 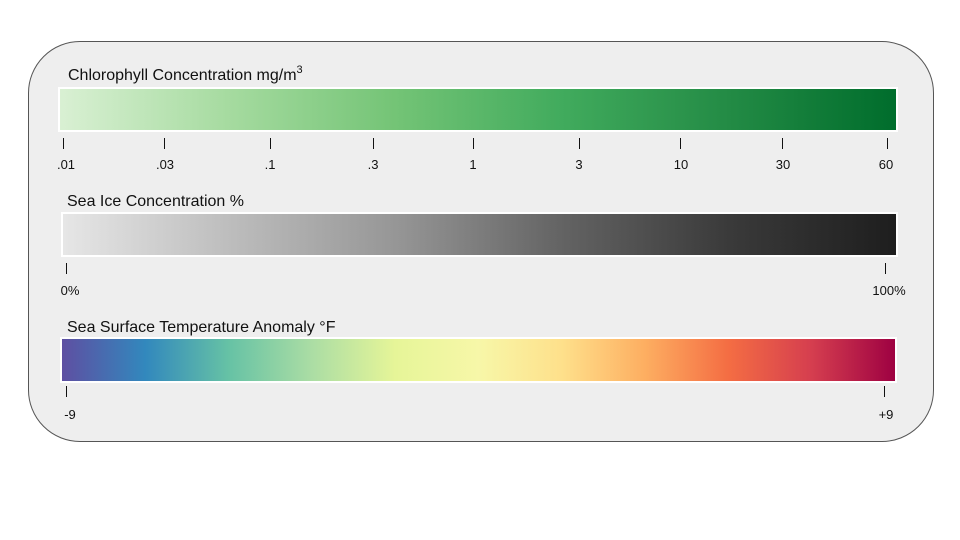 I want to click on chlorophyll-tick-label: 60, so click(x=886, y=164).